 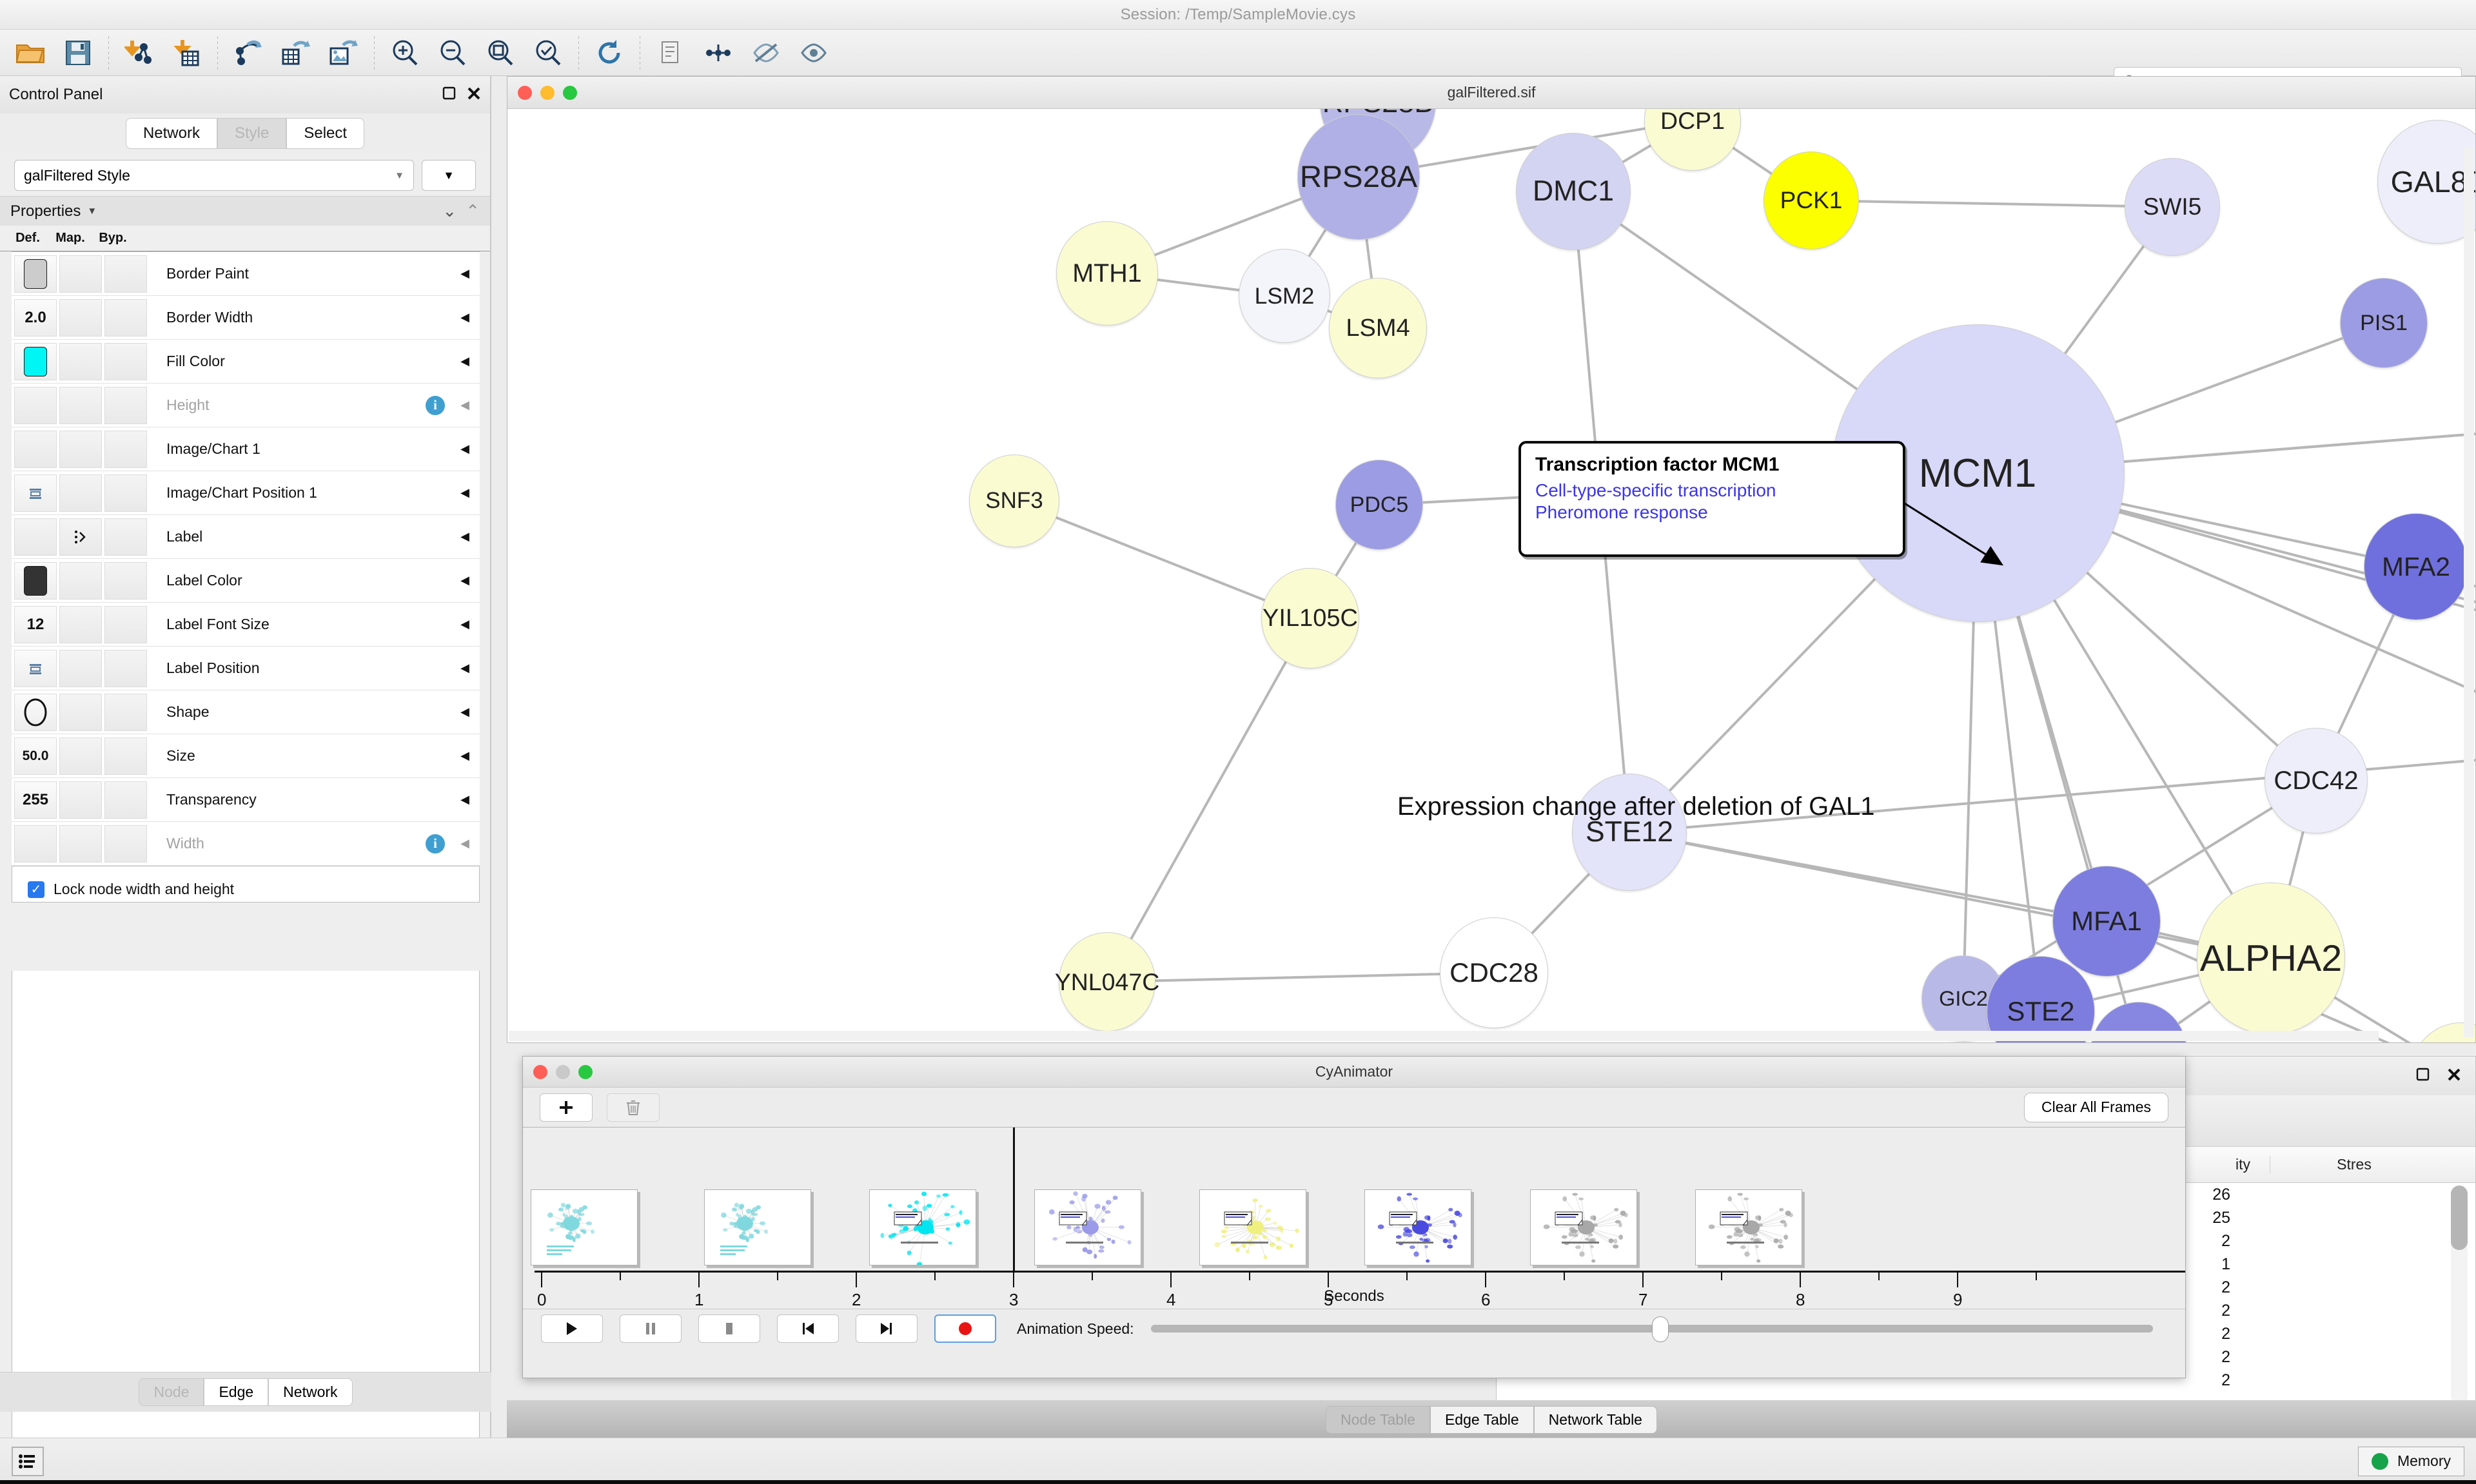 I want to click on column-header-ity: ity, so click(x=1883, y=1164).